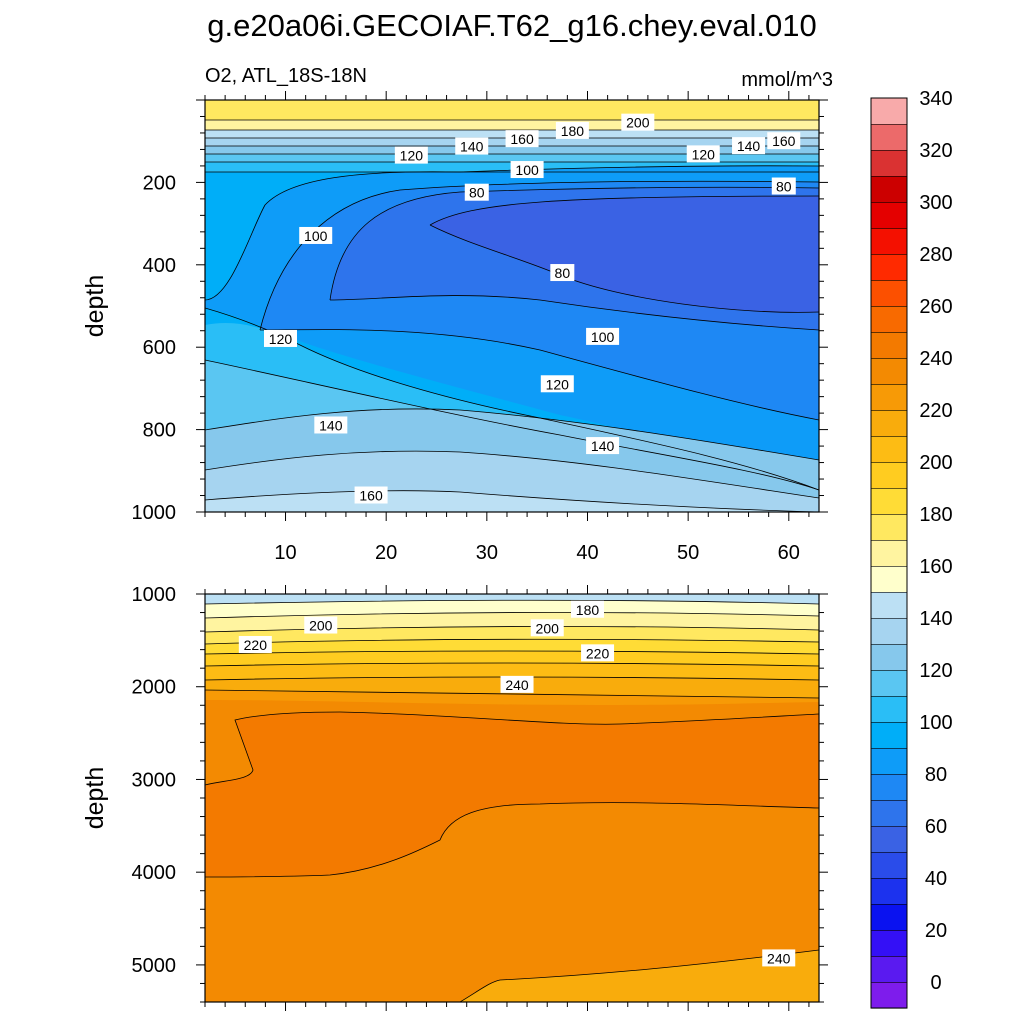 Image resolution: width=1024 pixels, height=1024 pixels. What do you see at coordinates (936, 879) in the screenshot?
I see `colorbar-tick-label: 40` at bounding box center [936, 879].